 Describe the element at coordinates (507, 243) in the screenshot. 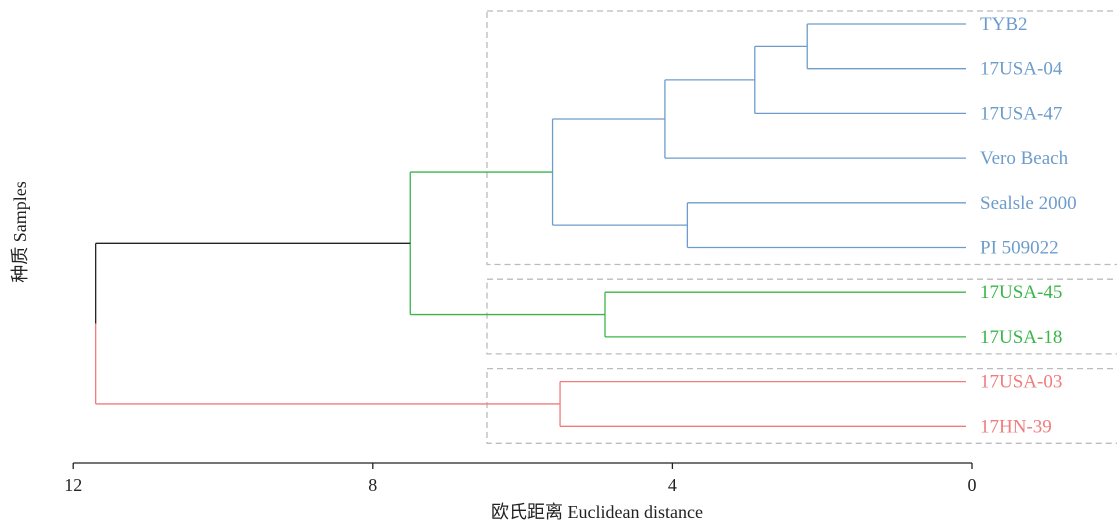

I see `merge-m7` at that location.